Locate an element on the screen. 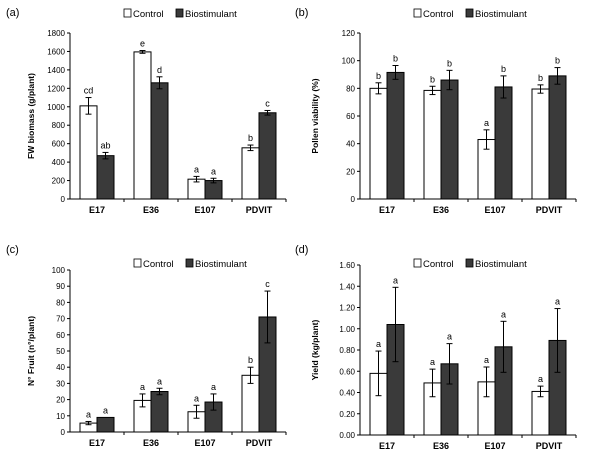 The image size is (600, 450). panel-label: (c) is located at coordinates (12, 250).